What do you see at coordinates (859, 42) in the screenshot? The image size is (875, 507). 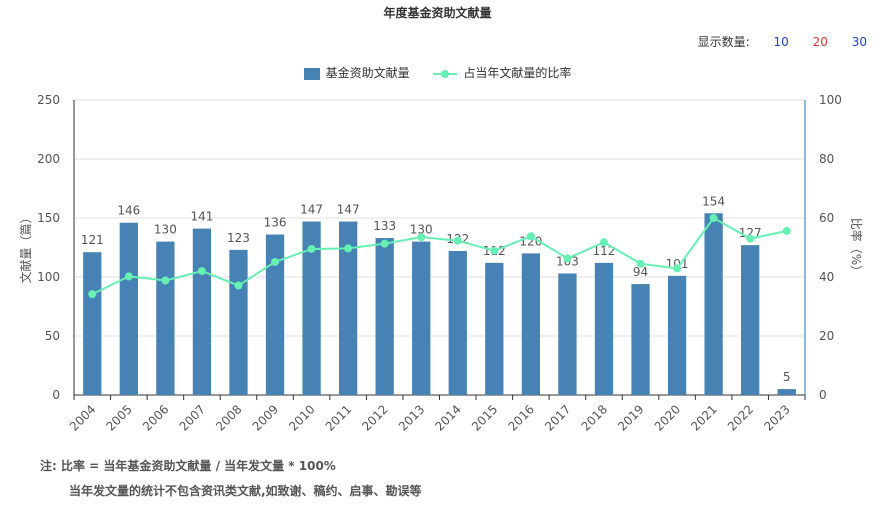 I see `display-count-option-30: 30` at bounding box center [859, 42].